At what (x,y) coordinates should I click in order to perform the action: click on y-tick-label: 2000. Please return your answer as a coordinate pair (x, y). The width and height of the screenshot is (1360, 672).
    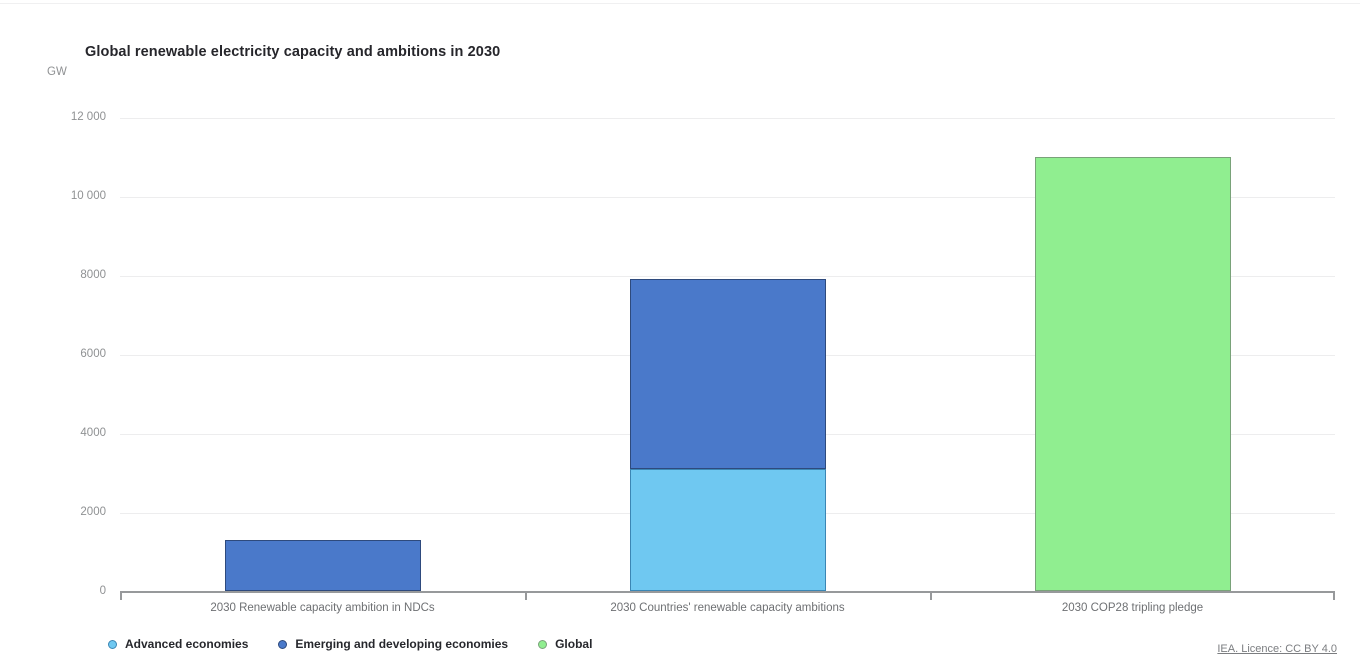
    Looking at the image, I should click on (93, 512).